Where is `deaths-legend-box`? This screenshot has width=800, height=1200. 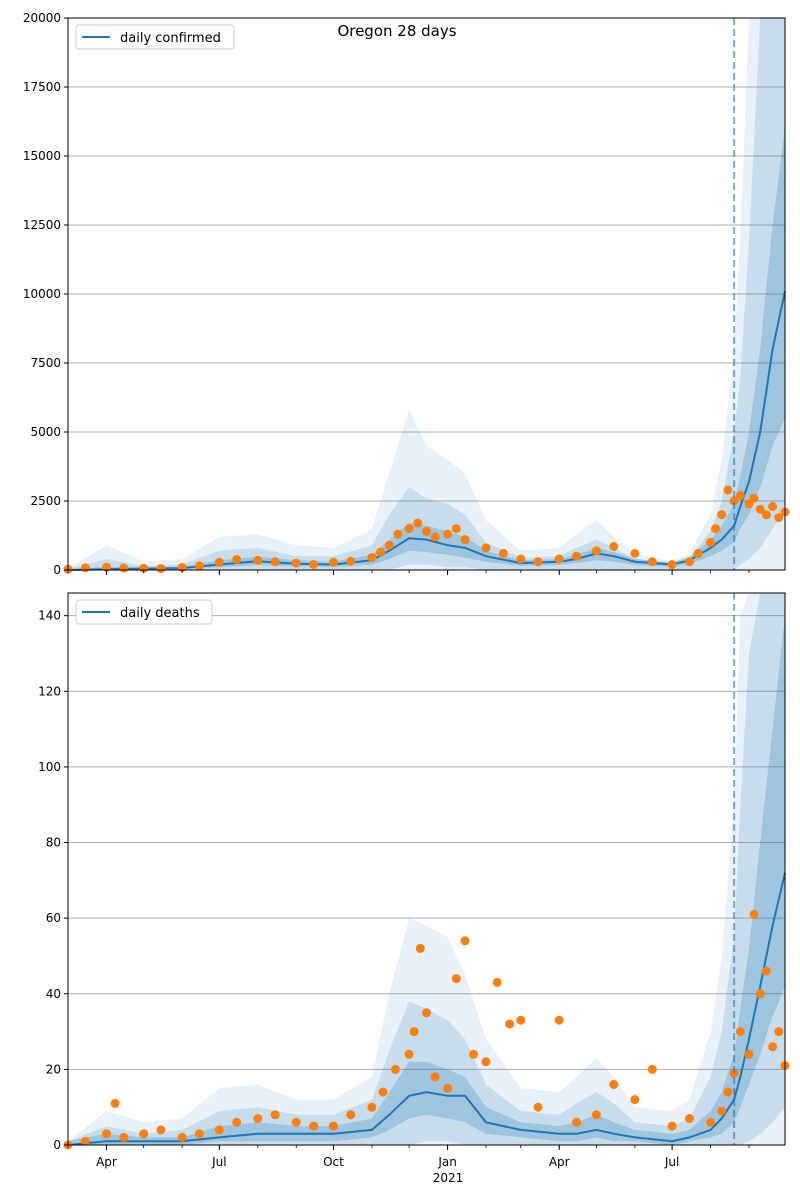
deaths-legend-box is located at coordinates (144, 612).